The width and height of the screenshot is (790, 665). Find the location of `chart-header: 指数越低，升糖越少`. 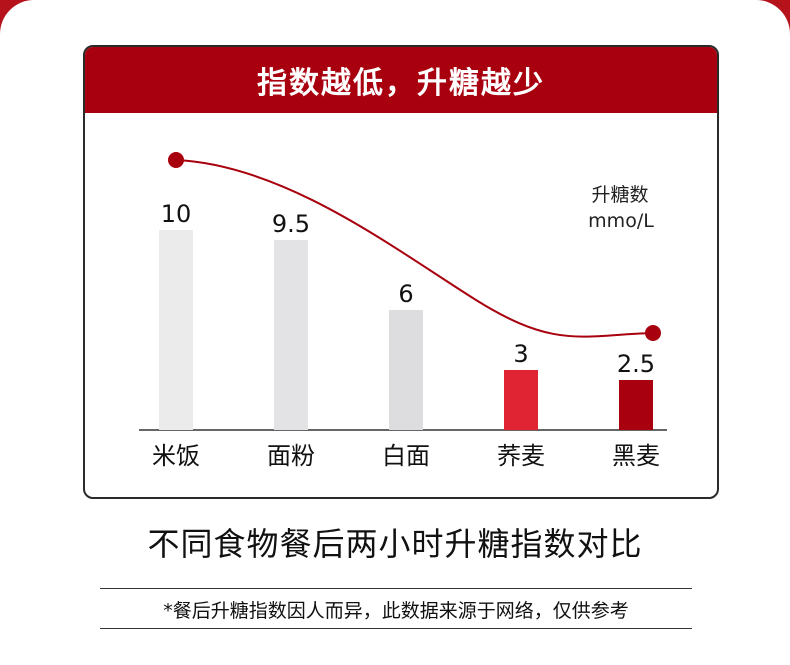

chart-header: 指数越低，升糖越少 is located at coordinates (401, 80).